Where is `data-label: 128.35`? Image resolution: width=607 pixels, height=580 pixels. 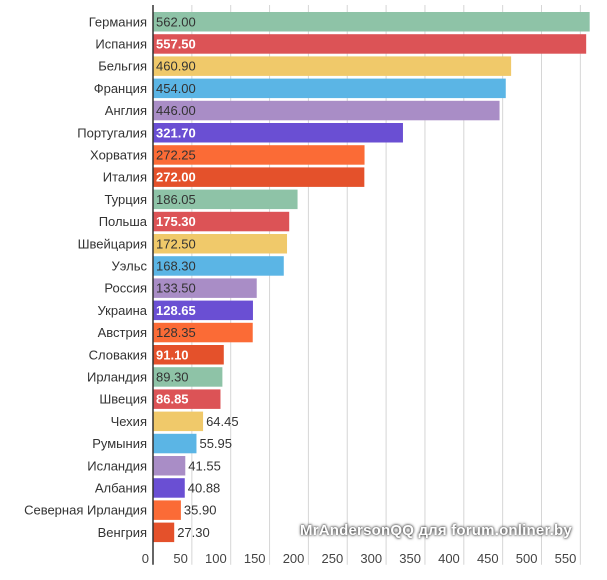
data-label: 128.35 is located at coordinates (176, 332).